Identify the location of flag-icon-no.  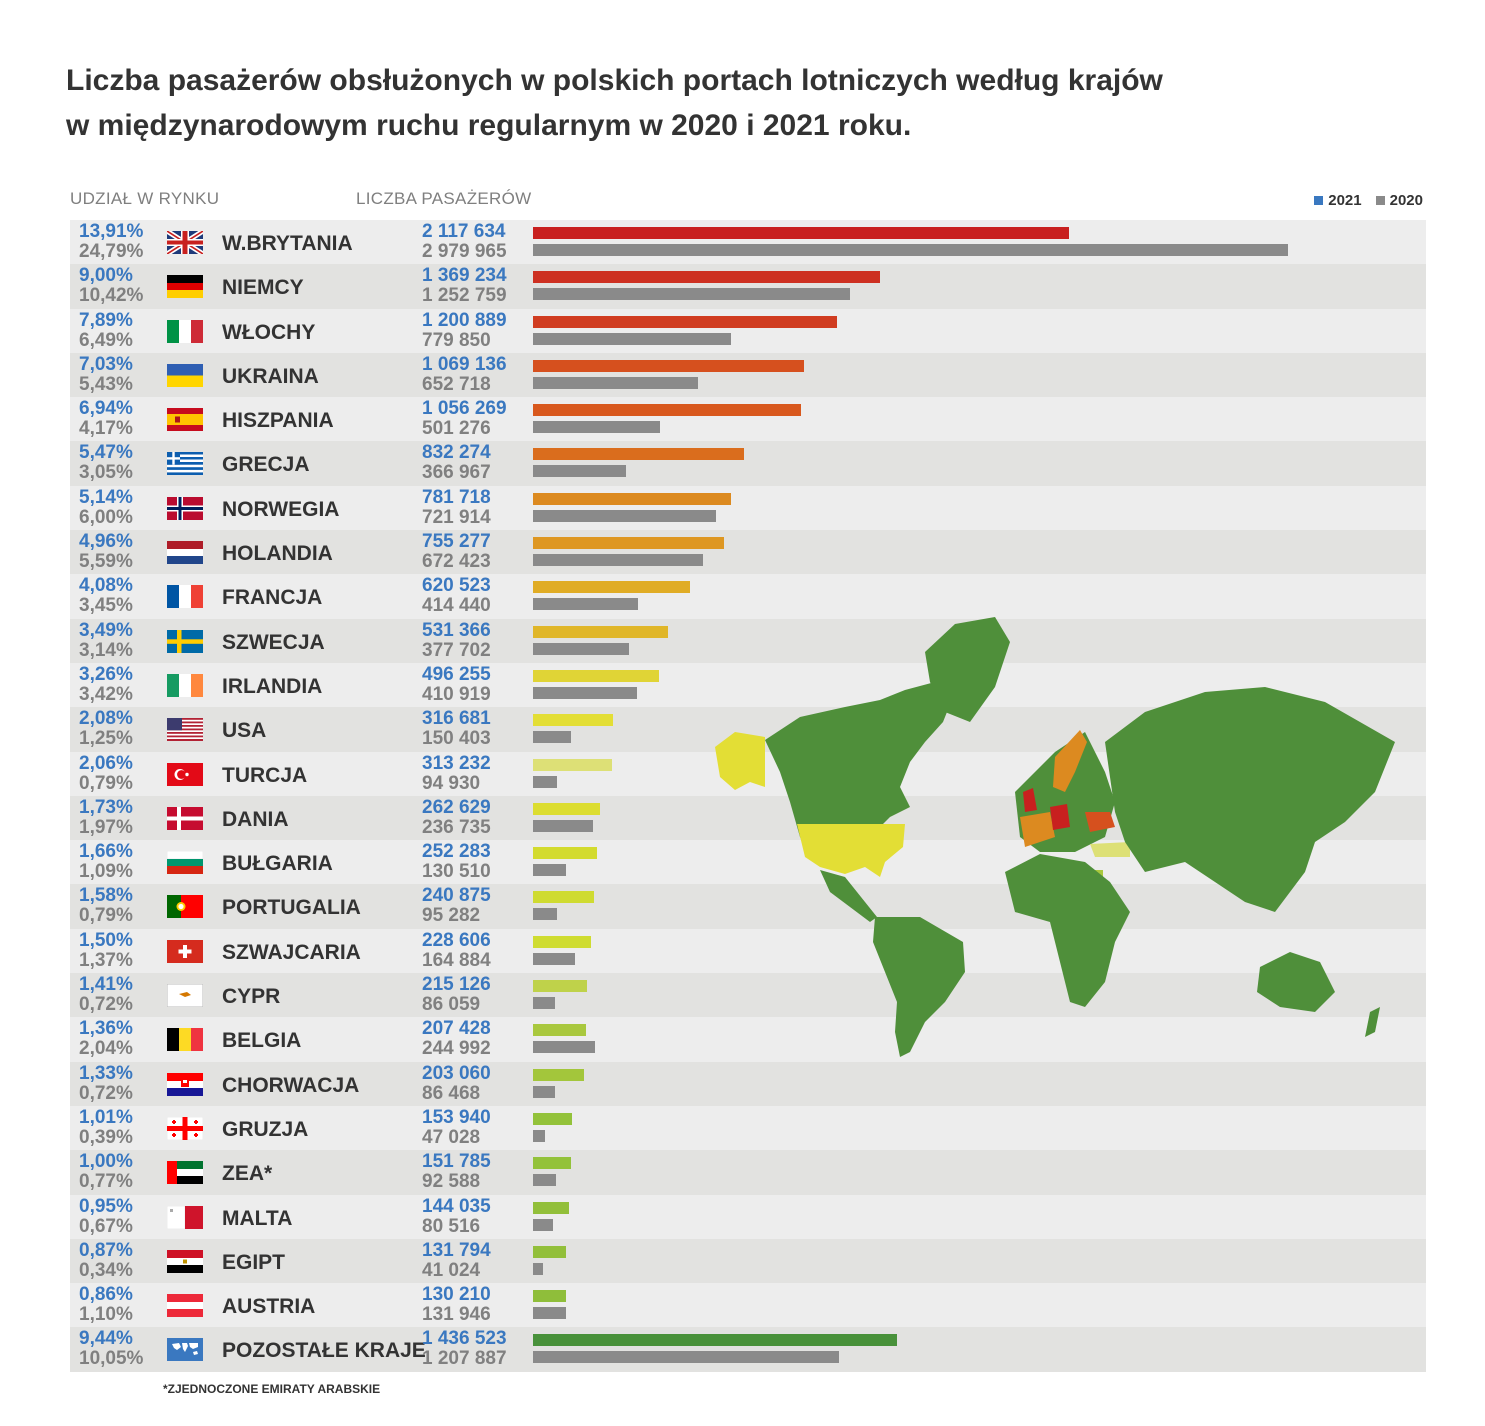
(185, 508).